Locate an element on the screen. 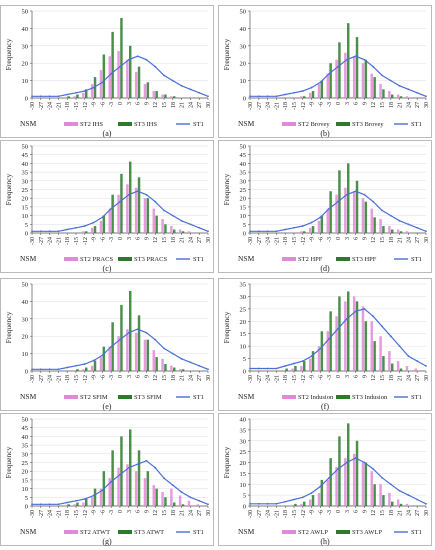 The width and height of the screenshot is (435, 550). x-tick-label: -27 is located at coordinates (260, 106).